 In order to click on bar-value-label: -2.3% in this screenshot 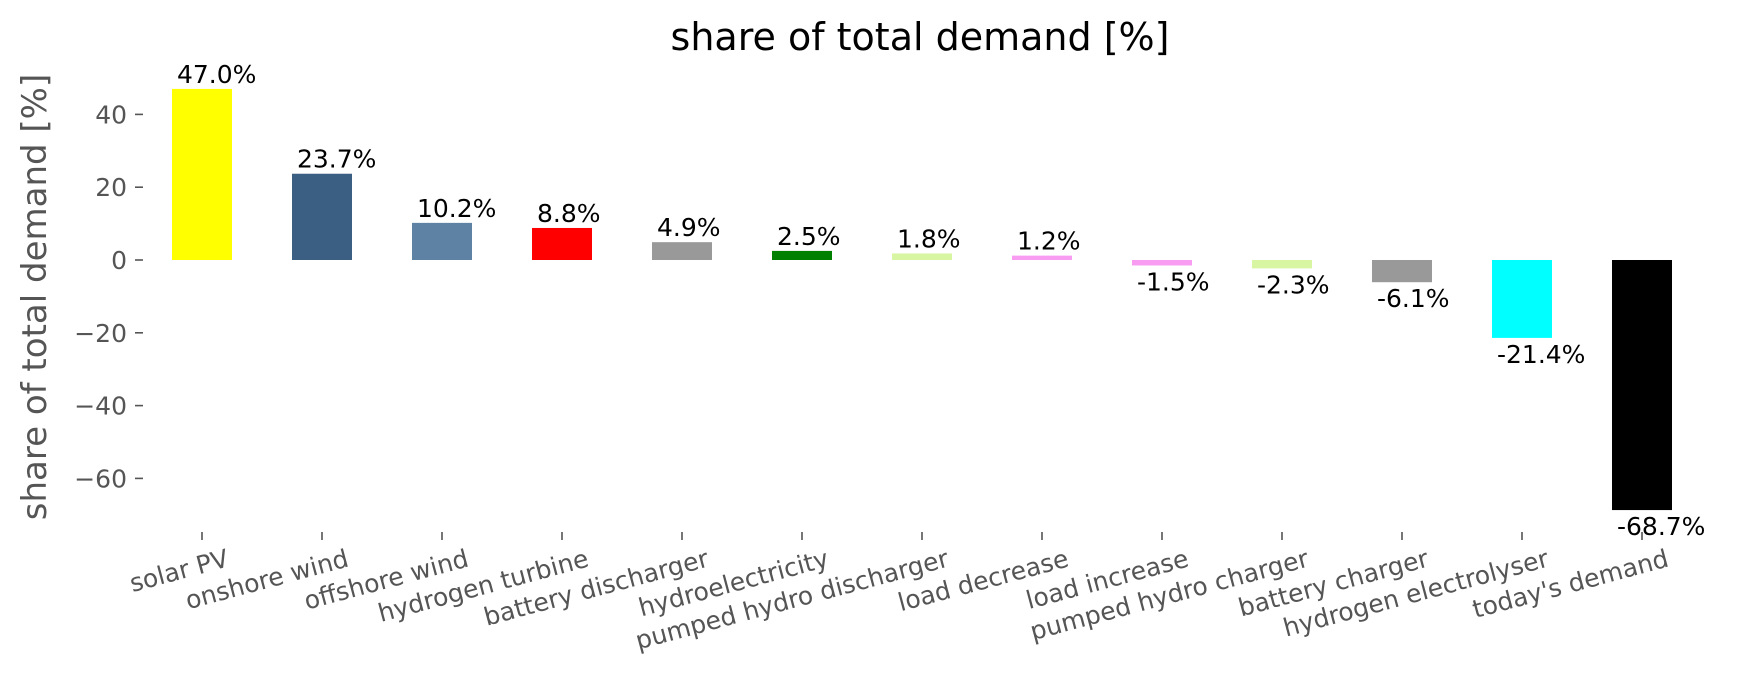, I will do `click(1293, 284)`.